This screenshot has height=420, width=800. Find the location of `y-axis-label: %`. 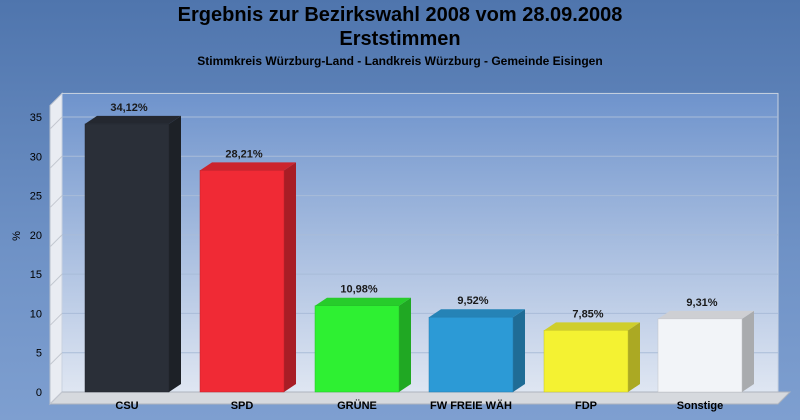

y-axis-label: % is located at coordinates (17, 236).